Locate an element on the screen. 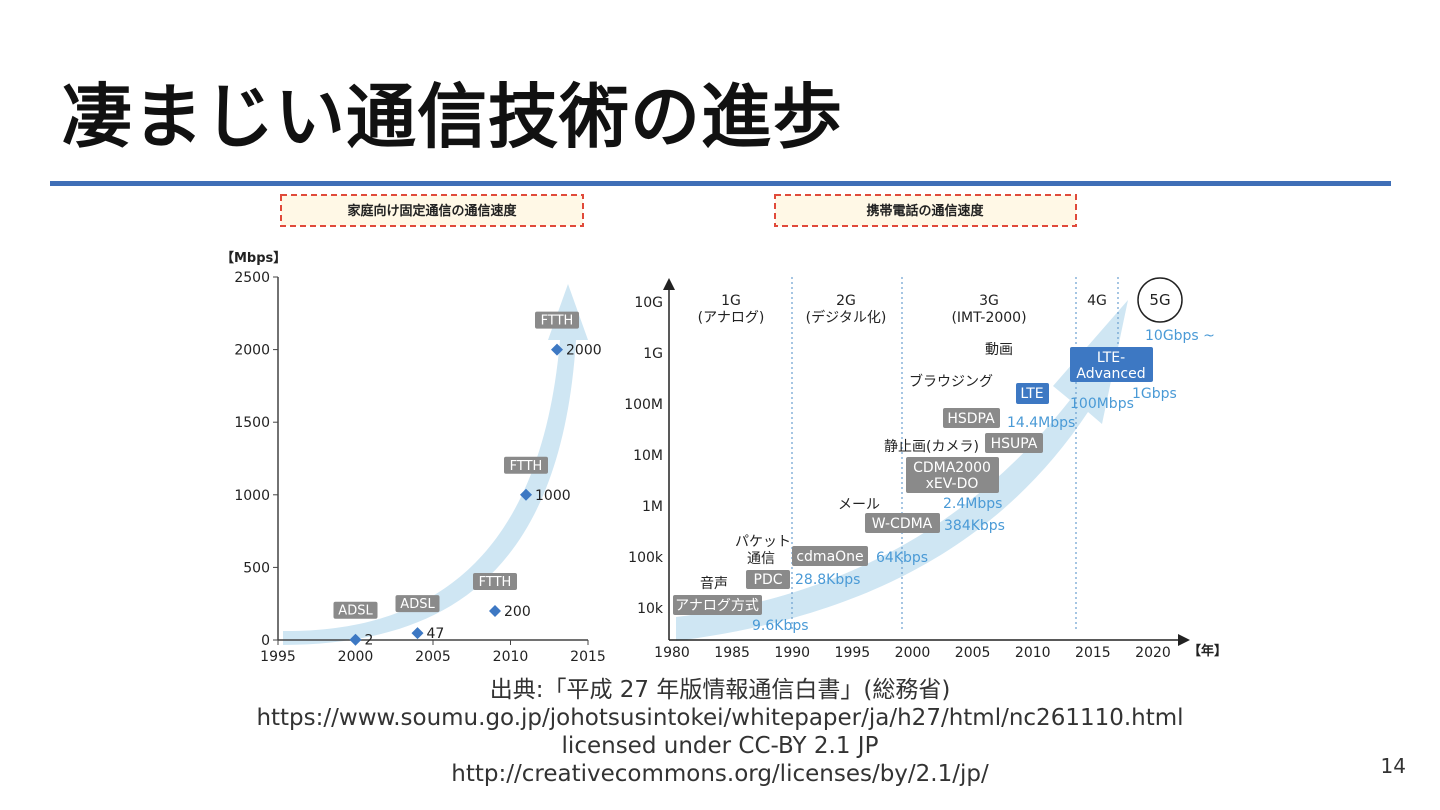 This screenshot has height=810, width=1440. gen-3g-label: 3G is located at coordinates (989, 301).